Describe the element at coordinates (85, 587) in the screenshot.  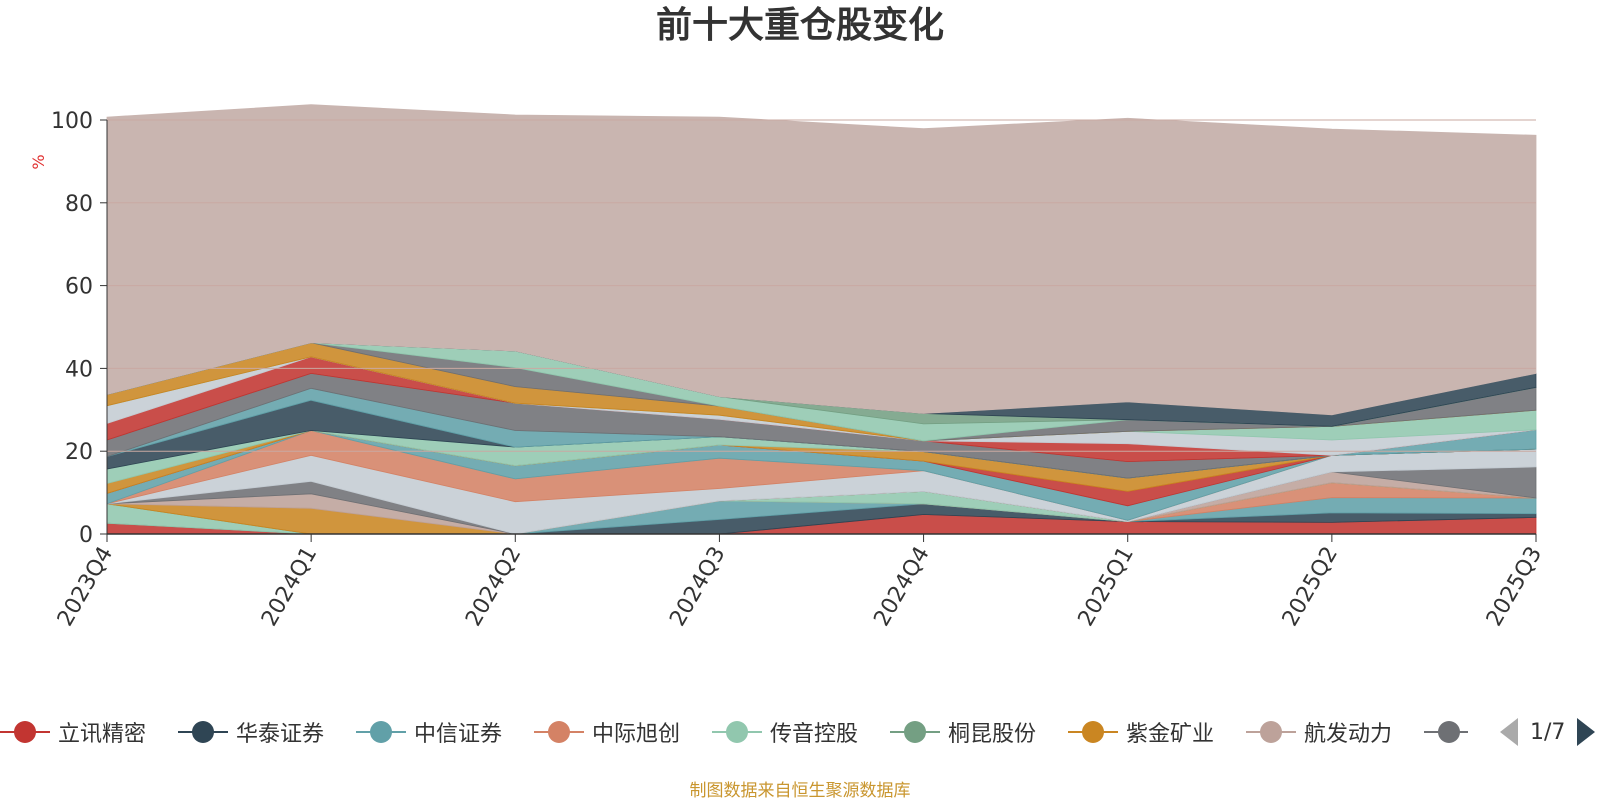
I see `x-tick-label: 2023Q4` at that location.